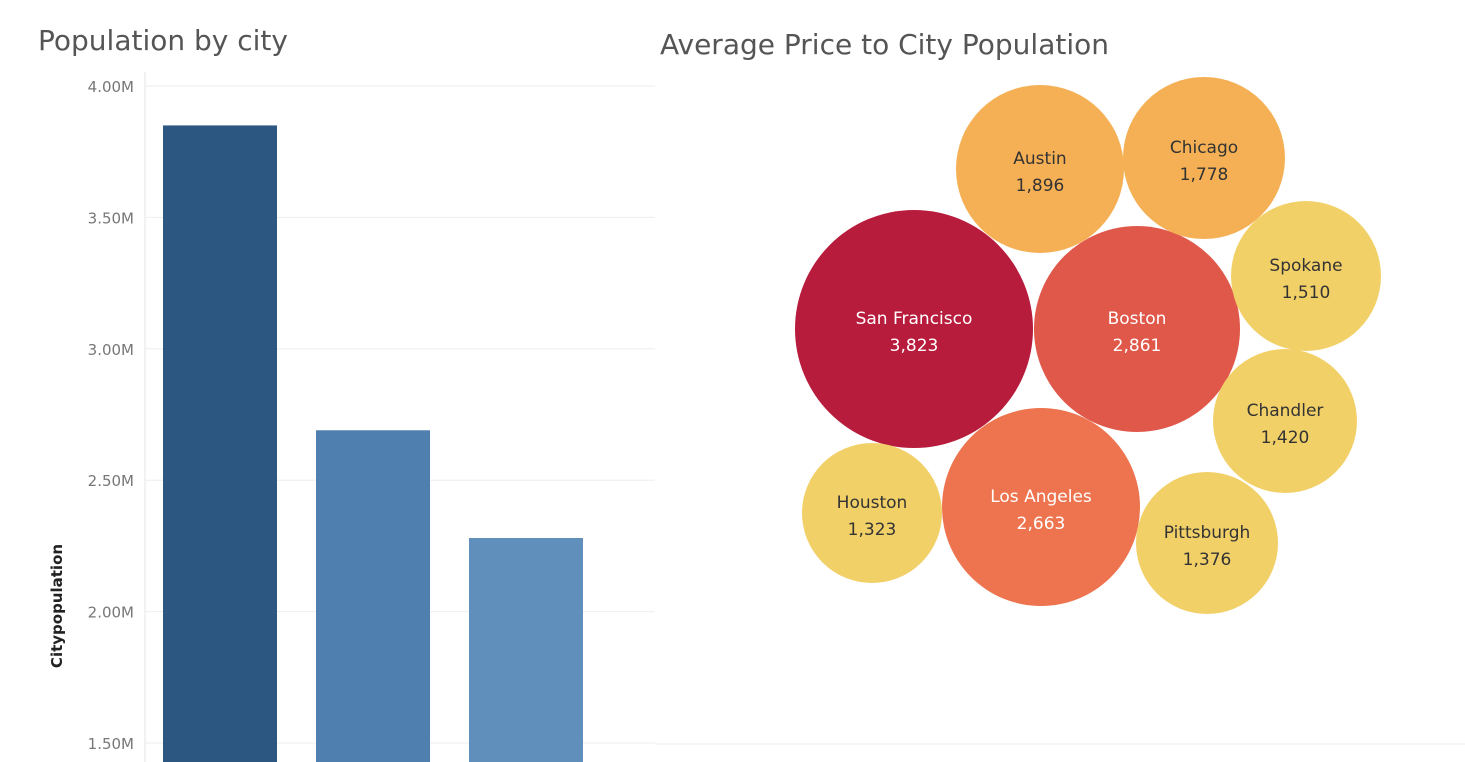  I want to click on bubble: Chicago 1,778, so click(1204, 158).